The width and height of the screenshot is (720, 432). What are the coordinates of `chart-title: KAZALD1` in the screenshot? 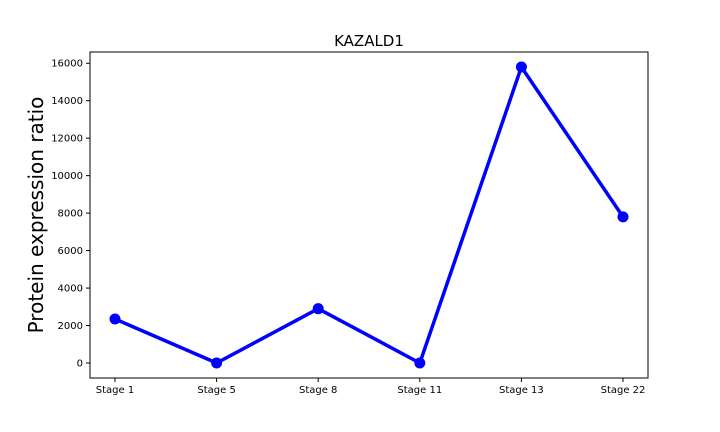 It's located at (369, 41).